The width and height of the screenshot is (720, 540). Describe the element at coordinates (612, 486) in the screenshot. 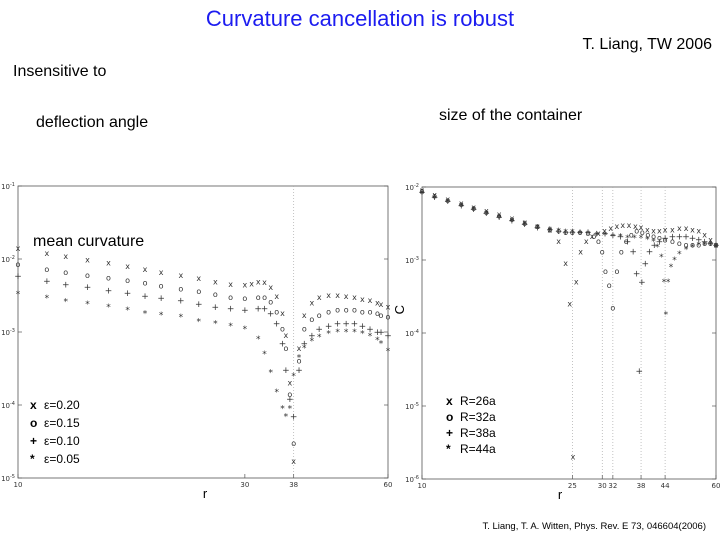

I see `x-tick-label: 32` at that location.